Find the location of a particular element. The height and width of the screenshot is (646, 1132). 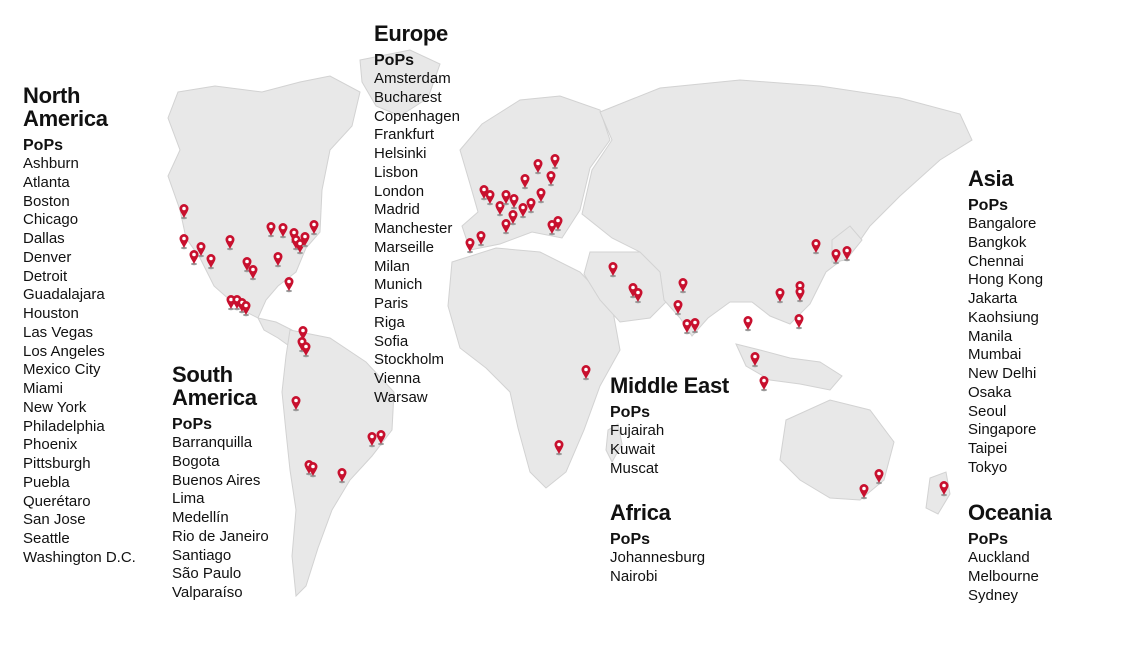

city-item: São Paulo is located at coordinates (207, 574).